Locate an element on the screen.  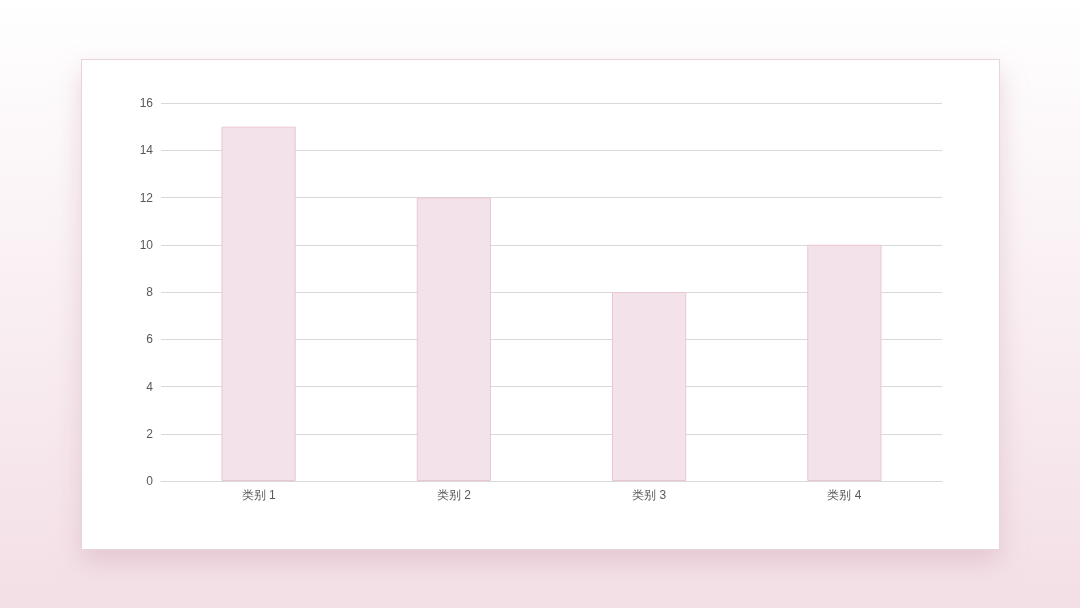
x-tick-label: 类别 1 is located at coordinates (258, 495).